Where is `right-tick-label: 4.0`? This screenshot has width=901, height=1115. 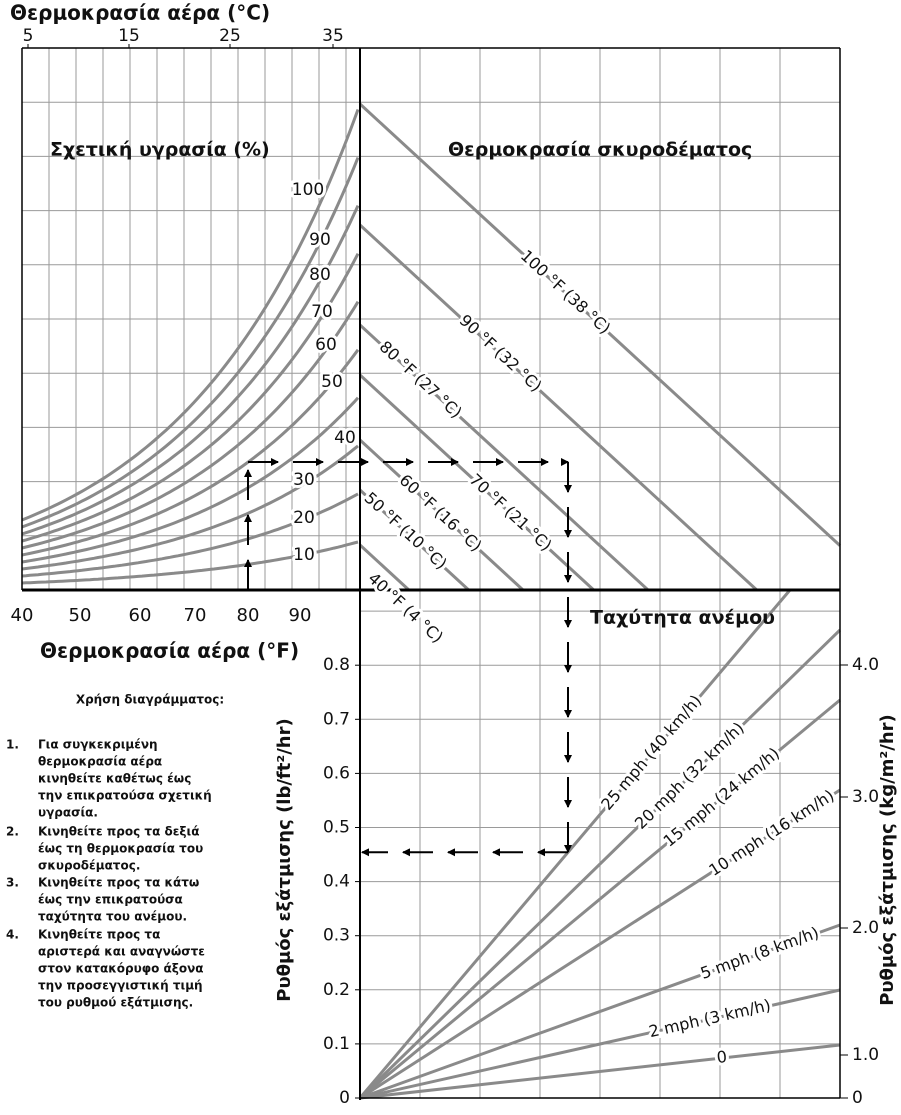
right-tick-label: 4.0 is located at coordinates (865, 665).